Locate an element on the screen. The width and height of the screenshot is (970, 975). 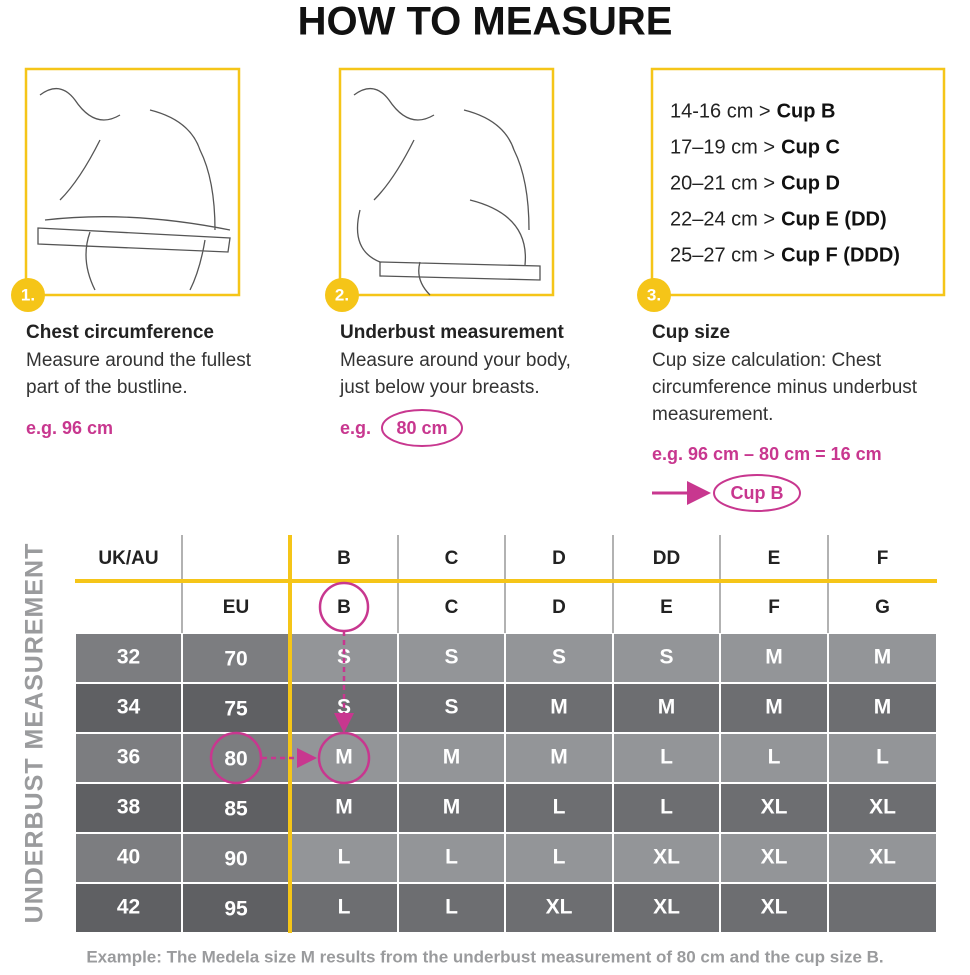
cup-name: Cup B is located at coordinates (806, 111).